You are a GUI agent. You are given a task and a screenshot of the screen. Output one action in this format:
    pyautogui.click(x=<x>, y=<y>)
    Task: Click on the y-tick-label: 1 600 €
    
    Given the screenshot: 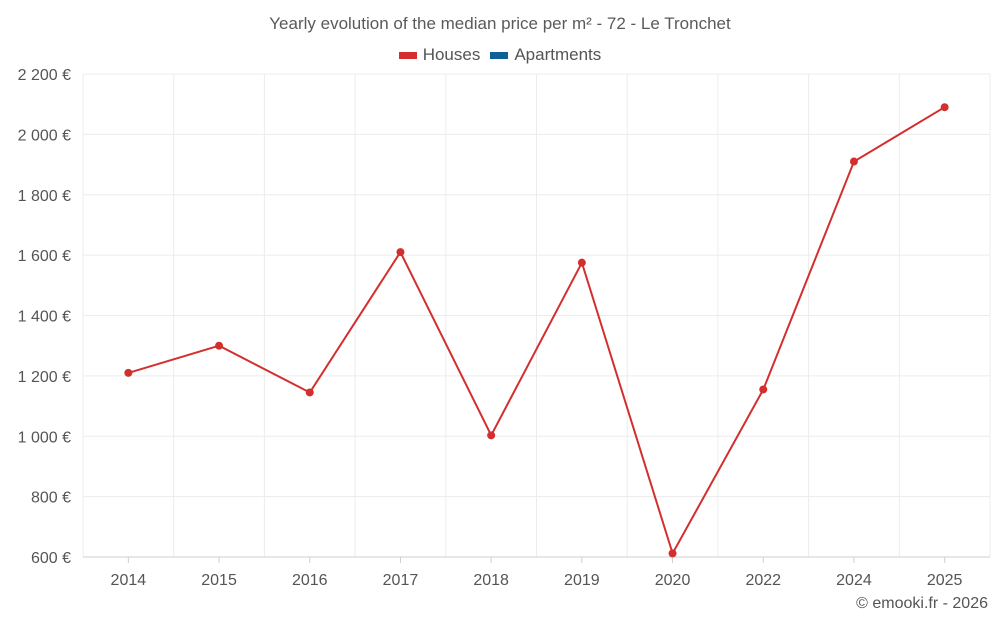 What is the action you would take?
    pyautogui.click(x=44, y=256)
    